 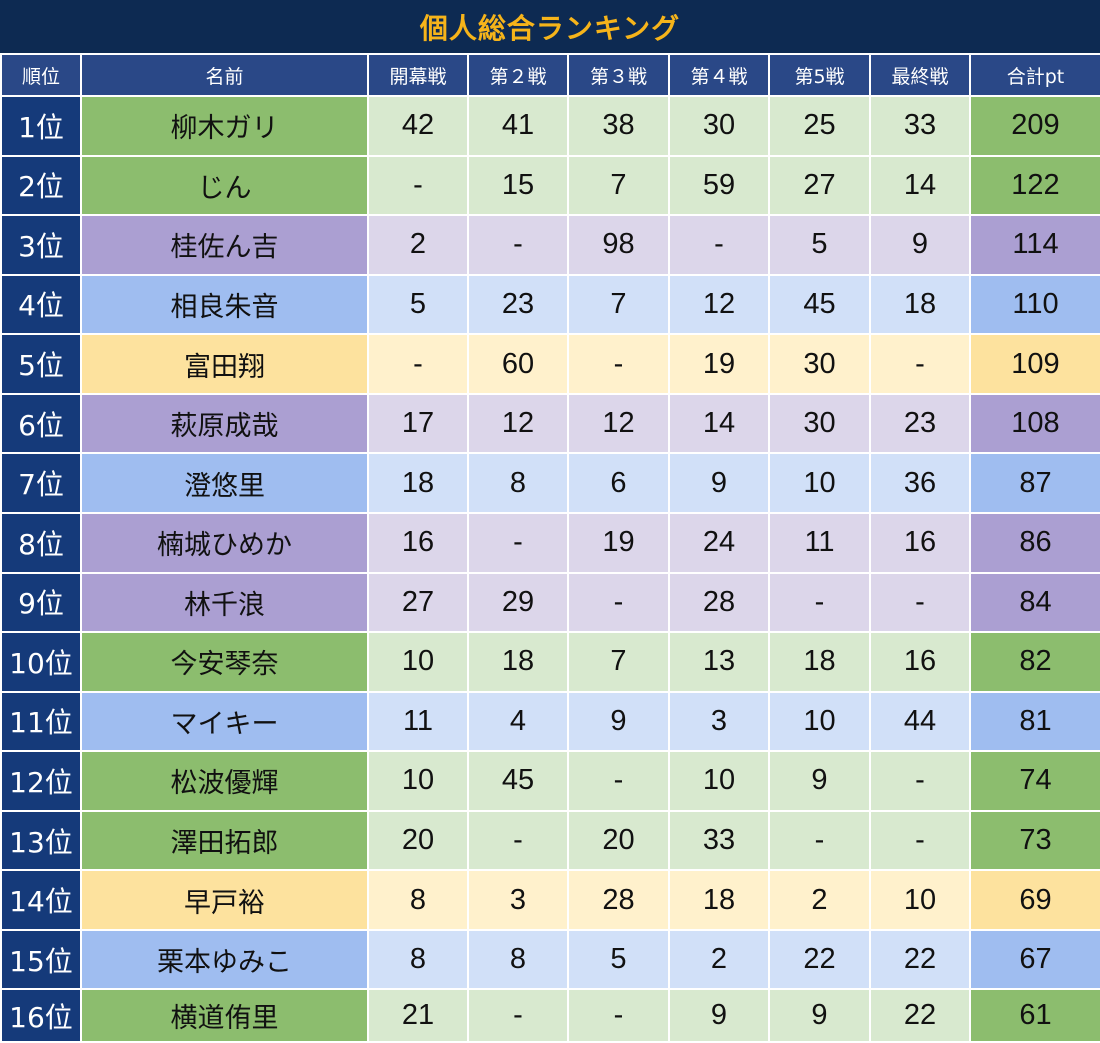 I want to click on player-name-cell: 萩原成哉, so click(x=224, y=423).